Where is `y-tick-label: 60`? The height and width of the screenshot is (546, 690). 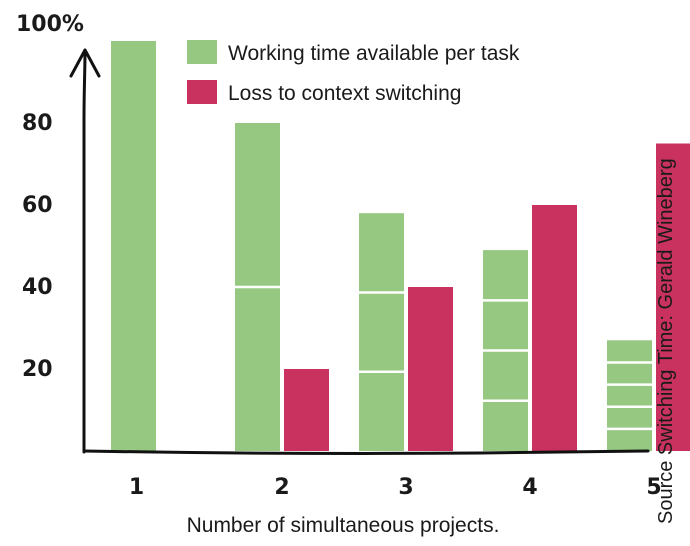
y-tick-label: 60 is located at coordinates (37, 205).